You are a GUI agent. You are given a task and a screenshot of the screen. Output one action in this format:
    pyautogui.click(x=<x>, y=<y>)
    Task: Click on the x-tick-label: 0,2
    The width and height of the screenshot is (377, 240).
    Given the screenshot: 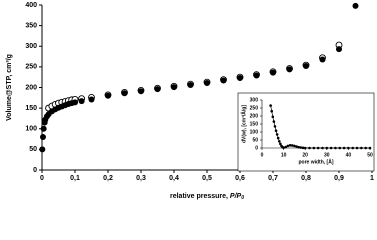 What is the action you would take?
    pyautogui.click(x=108, y=178)
    